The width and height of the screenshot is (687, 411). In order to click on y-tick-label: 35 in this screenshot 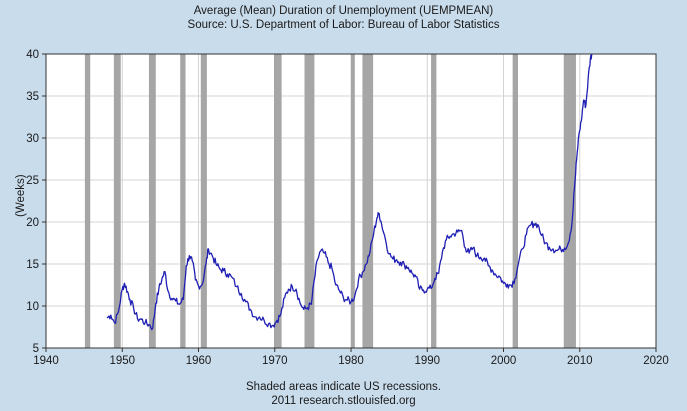, I will do `click(32, 97)`.